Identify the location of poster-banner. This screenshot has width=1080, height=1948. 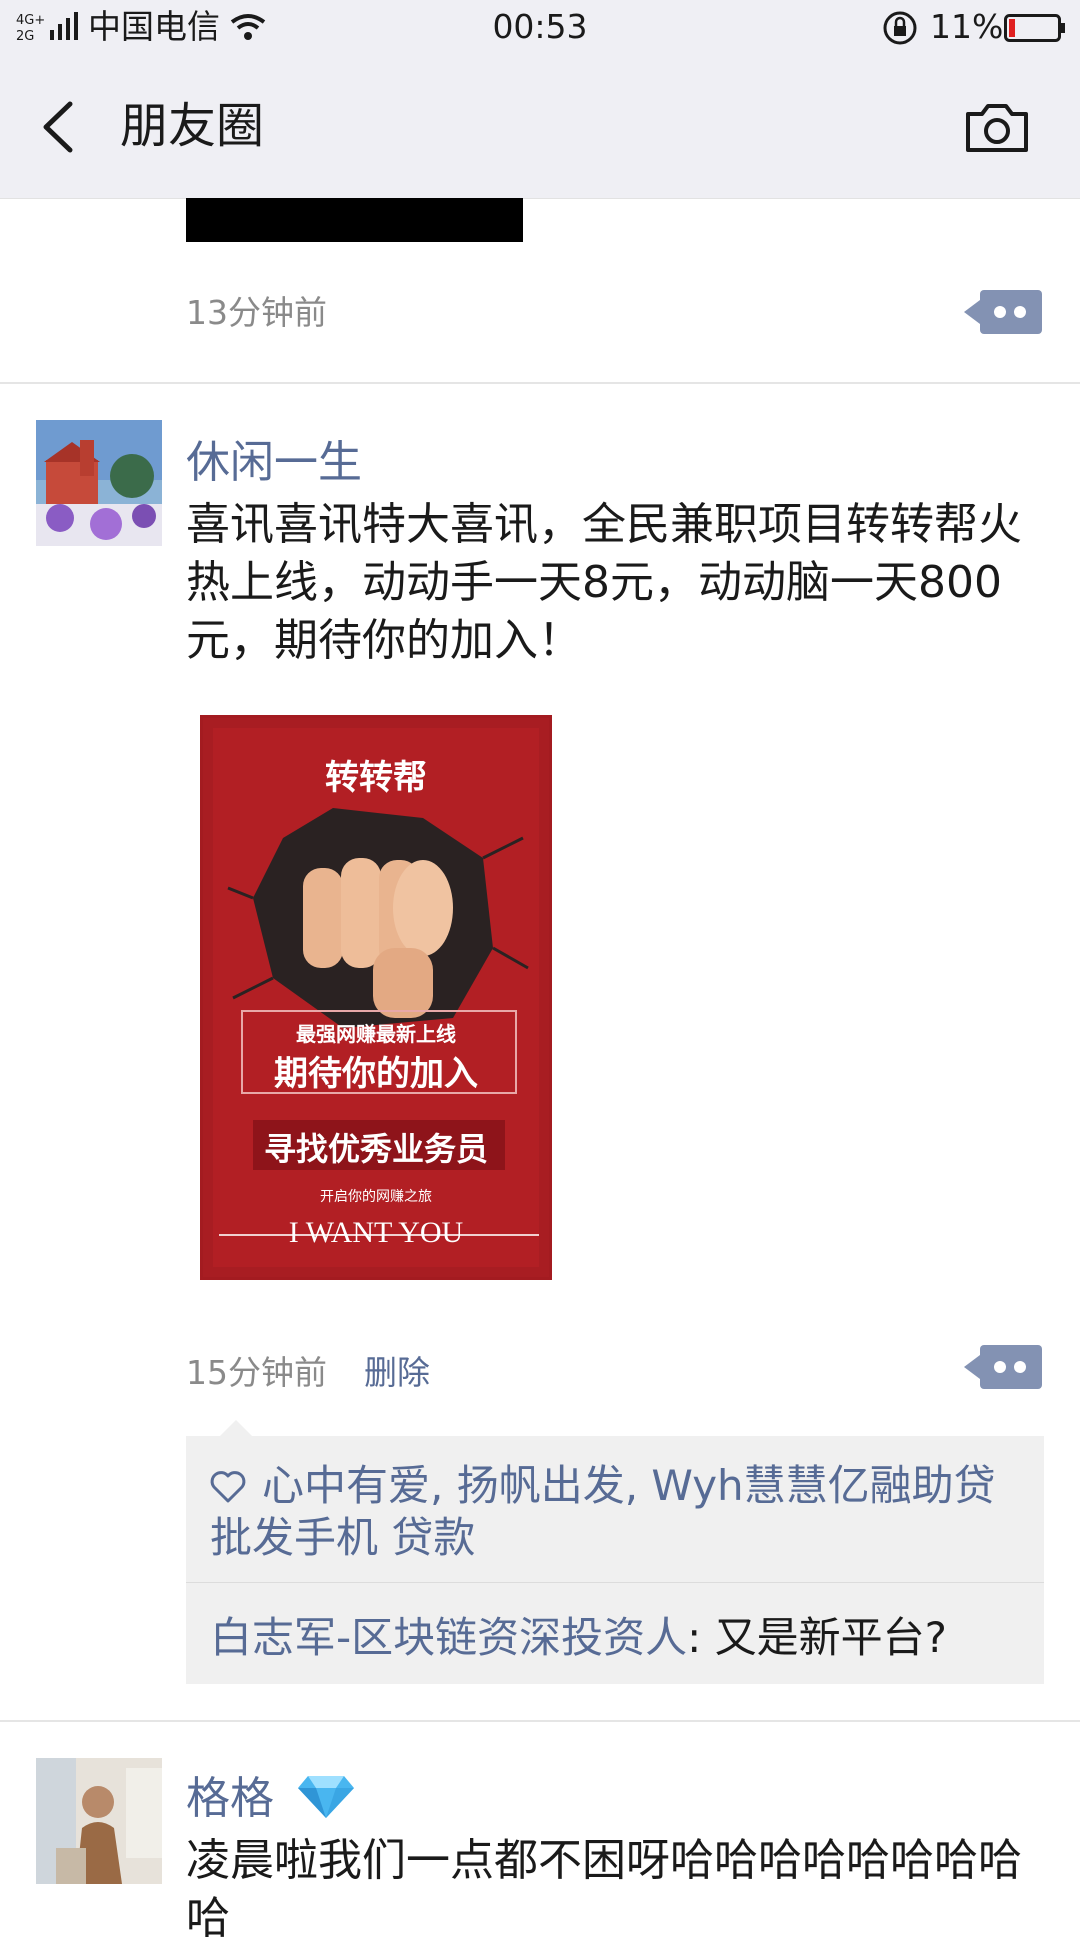
(379, 1052).